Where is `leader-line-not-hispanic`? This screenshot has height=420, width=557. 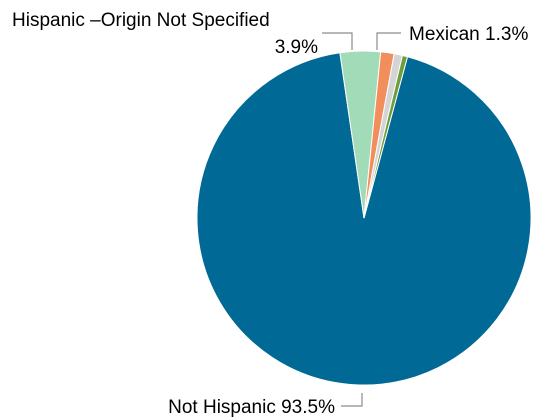
leader-line-not-hispanic is located at coordinates (352, 400).